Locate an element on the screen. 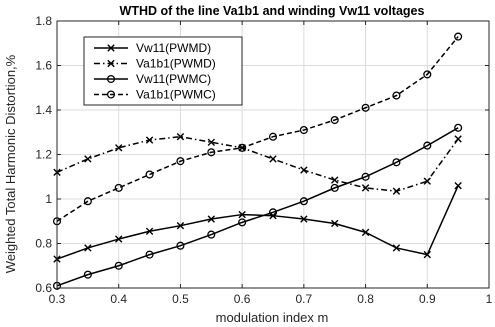 The height and width of the screenshot is (327, 495). x-tick-label: 0.6 is located at coordinates (242, 299).